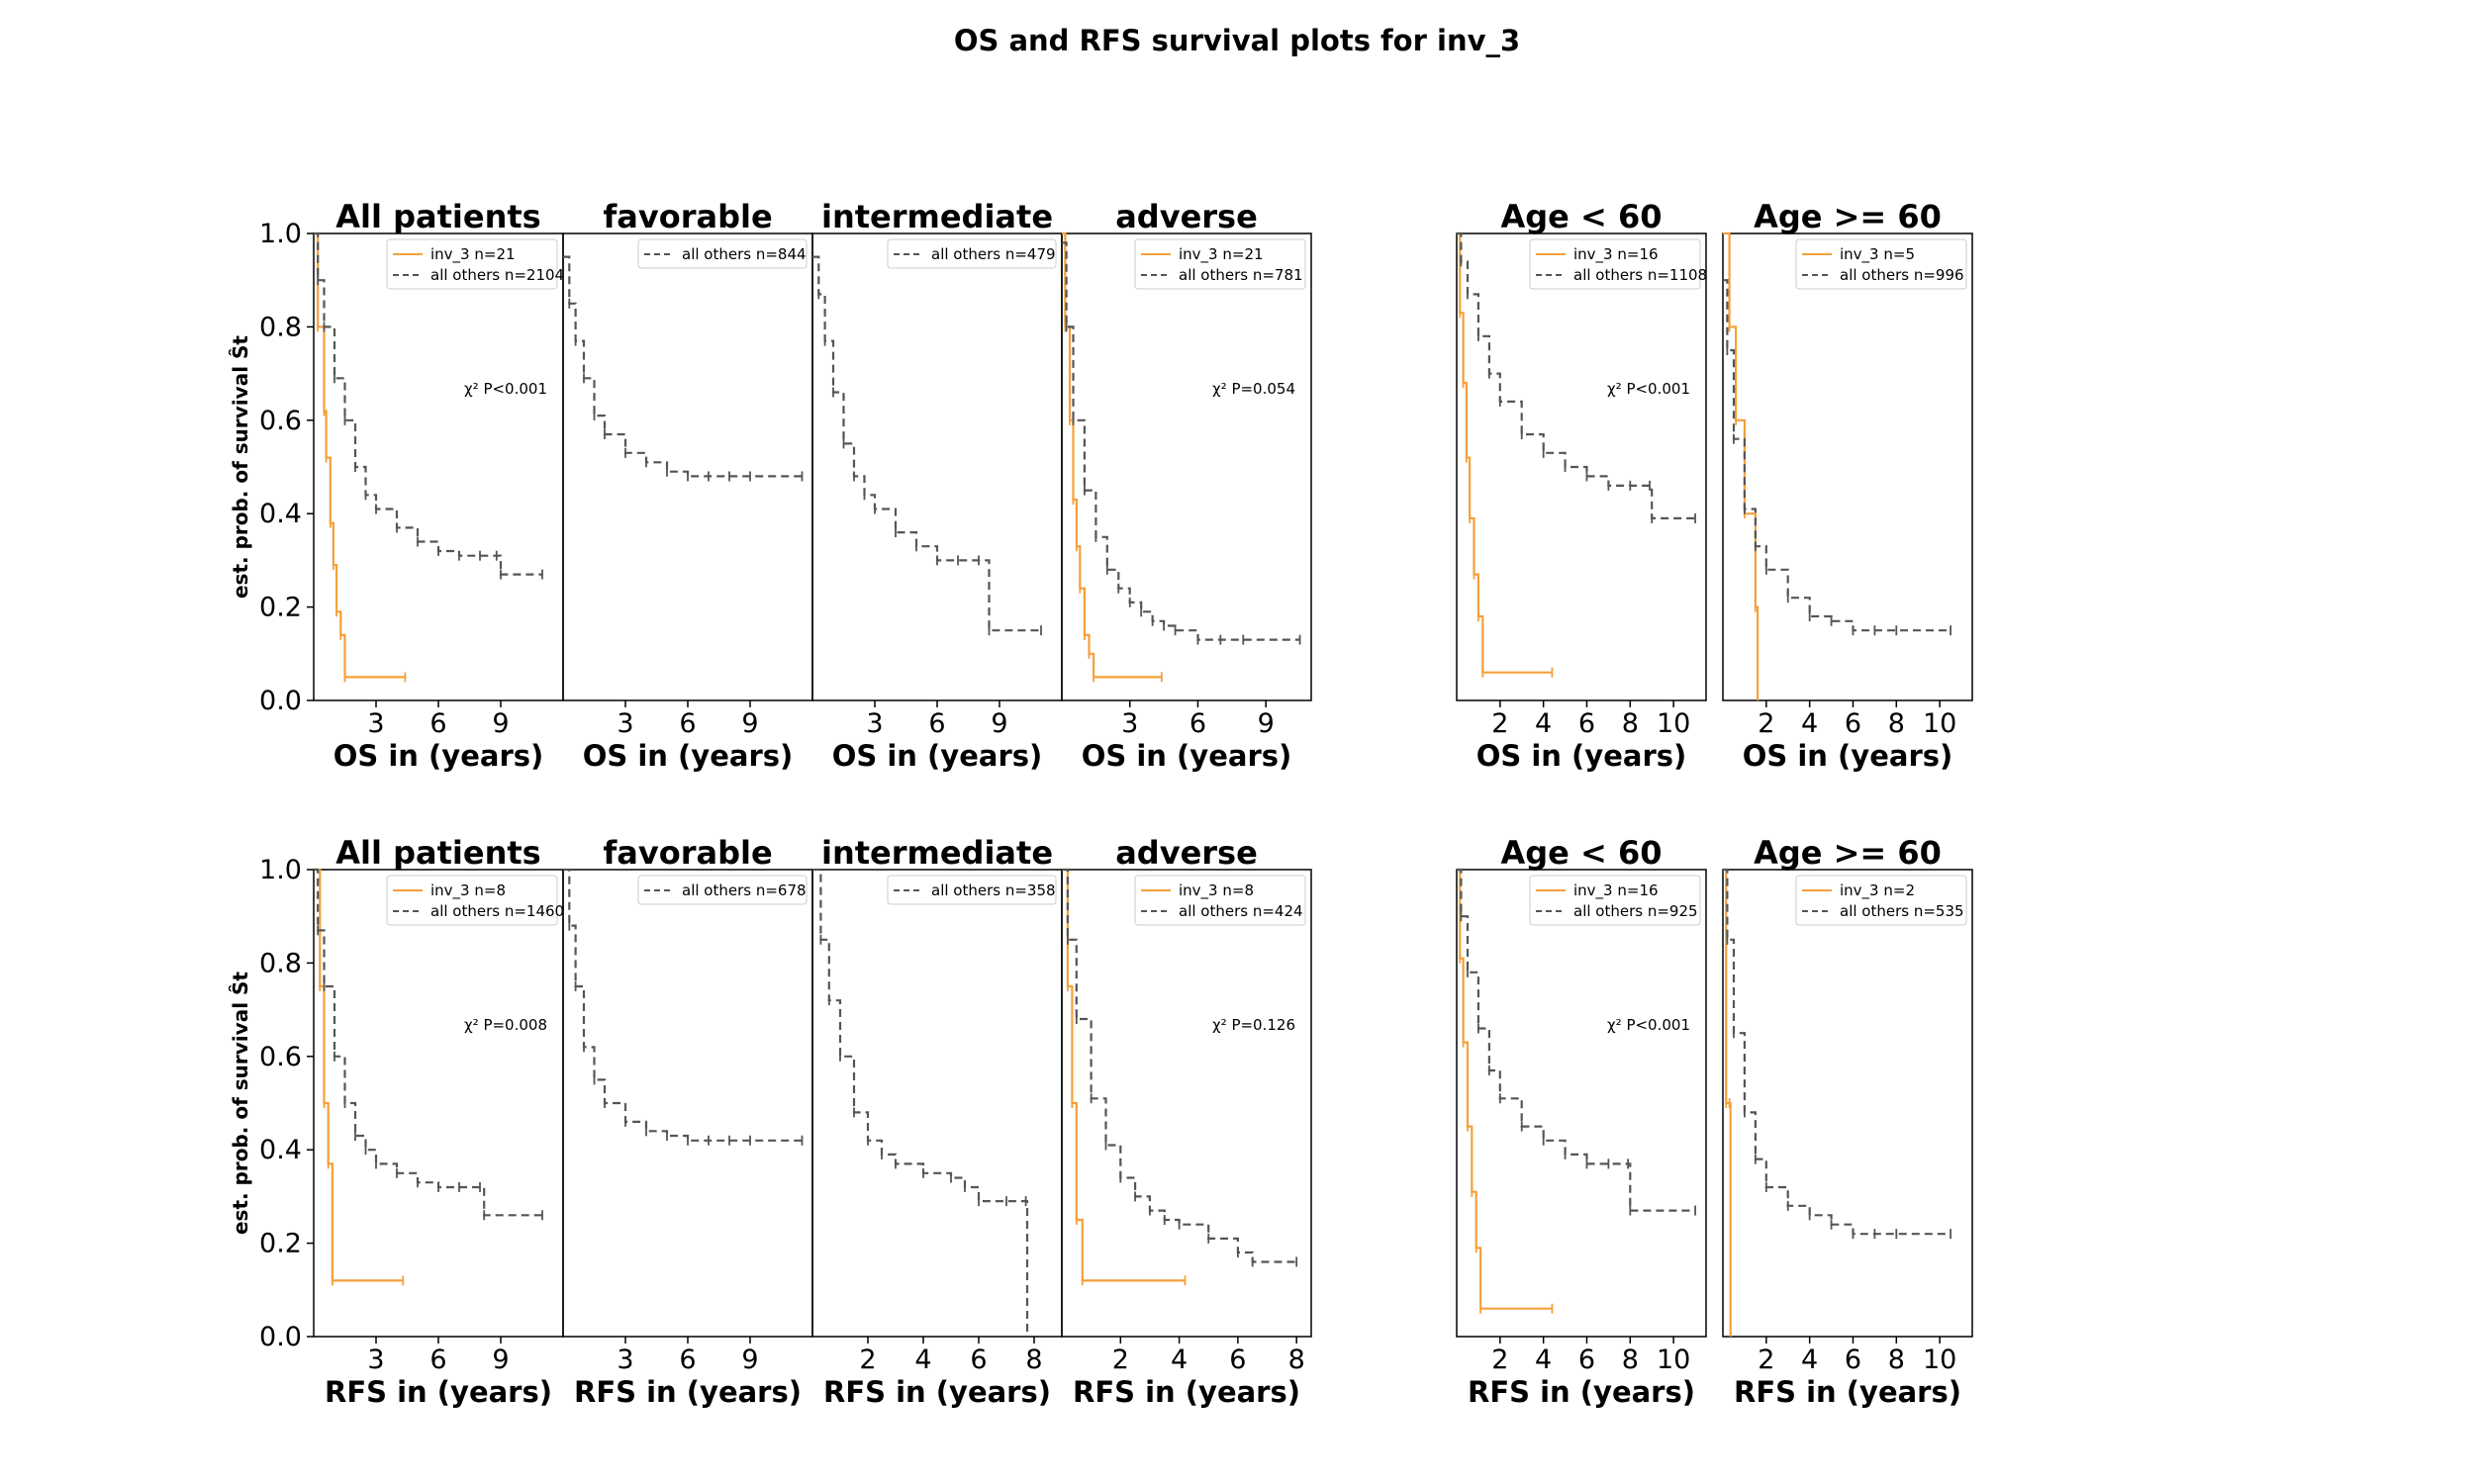 The height and width of the screenshot is (1484, 2474). What do you see at coordinates (241, 467) in the screenshot?
I see `y-axis-label: est. prob. of survival Ŝt` at bounding box center [241, 467].